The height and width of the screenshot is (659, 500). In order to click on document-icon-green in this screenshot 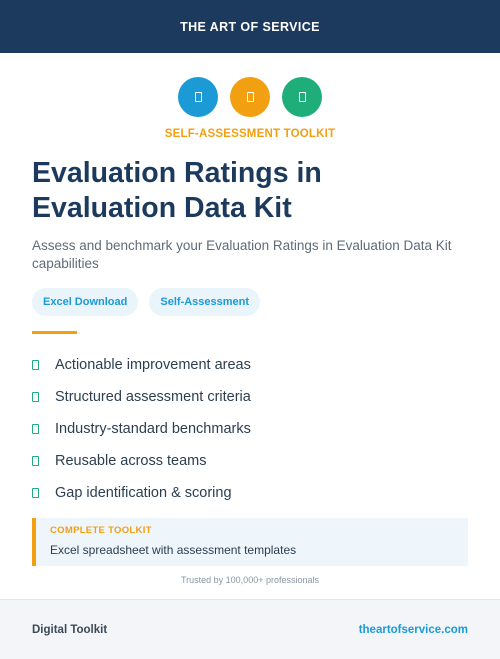, I will do `click(302, 97)`.